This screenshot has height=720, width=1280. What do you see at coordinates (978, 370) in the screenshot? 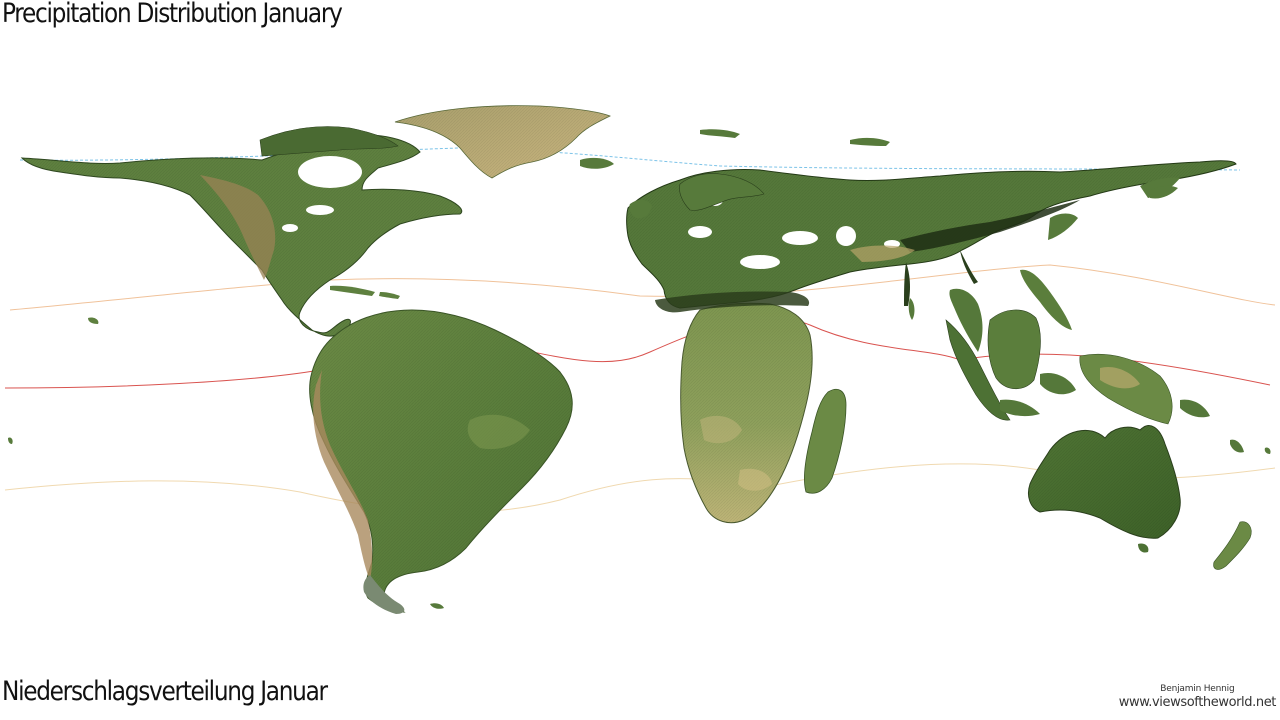
I see `sumatra-shape` at bounding box center [978, 370].